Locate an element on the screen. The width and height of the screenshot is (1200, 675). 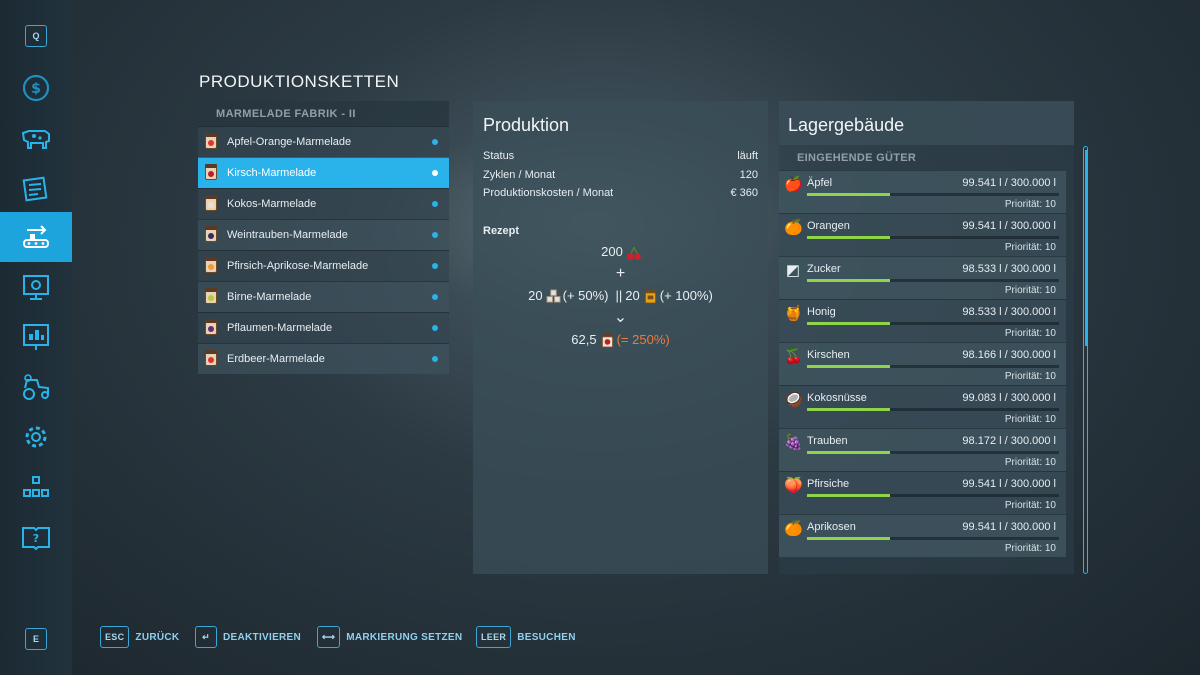
recipe: 200 + 20 (+ 50%) || 20 (+ 100%) ⌄ 62,5 is located at coordinates (620, 296).